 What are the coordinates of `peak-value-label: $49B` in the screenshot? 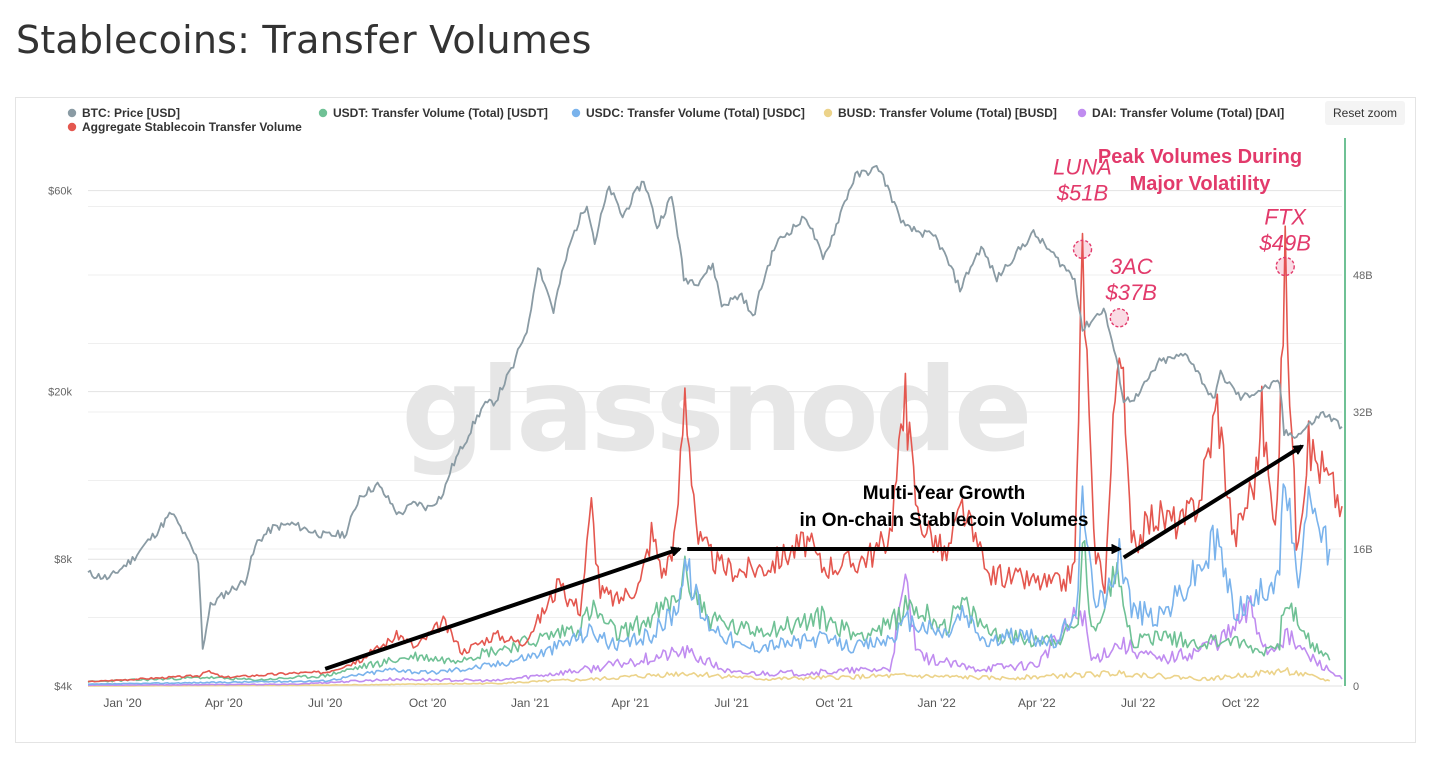 It's located at (1285, 242).